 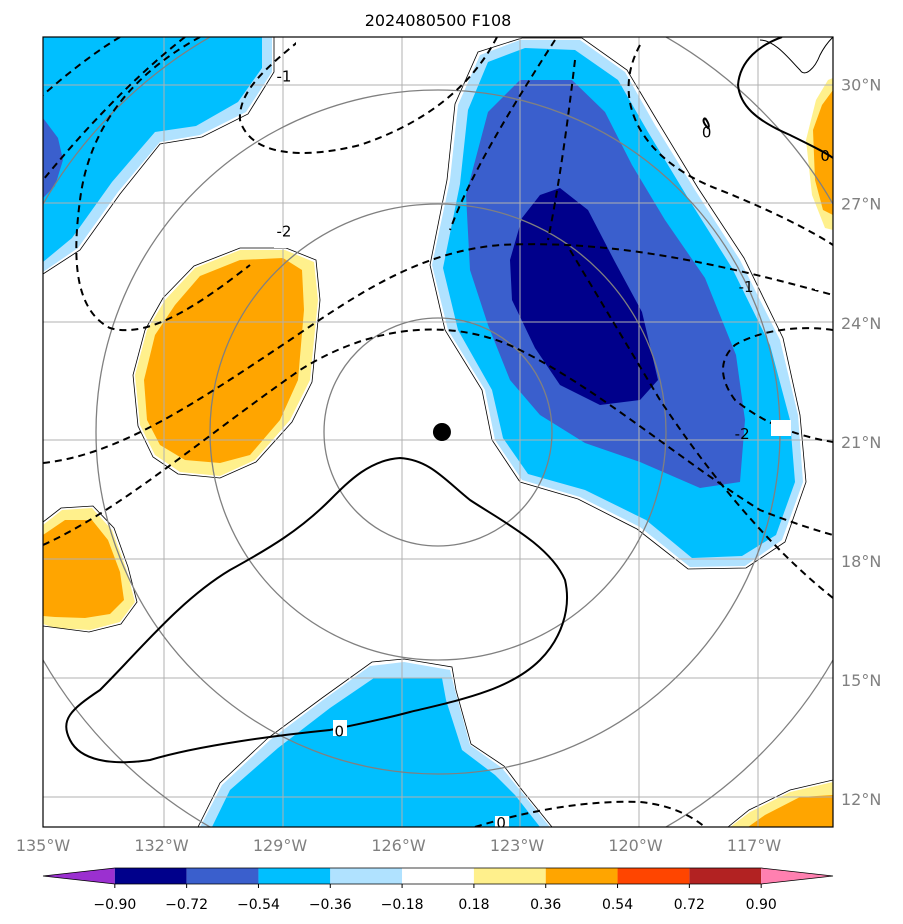 I want to click on colorbar-tick-label: −0.18, so click(x=402, y=905).